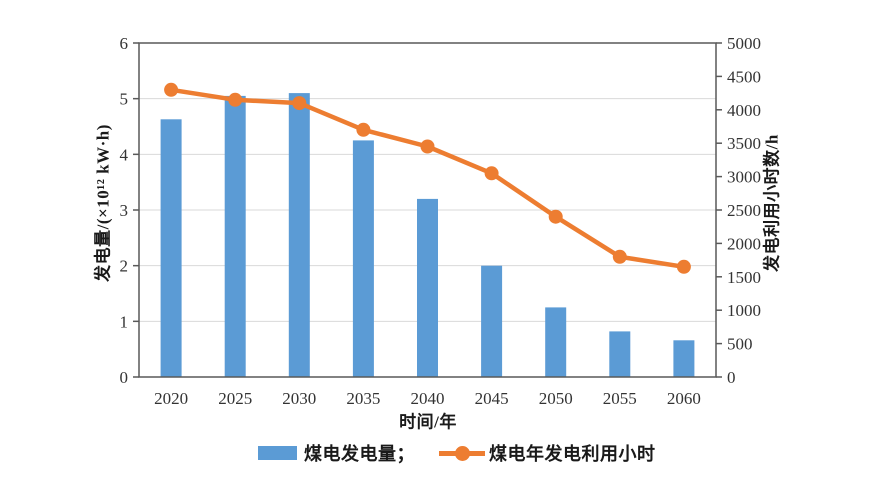 The width and height of the screenshot is (879, 501). What do you see at coordinates (744, 310) in the screenshot?
I see `svg-text: 1000` at bounding box center [744, 310].